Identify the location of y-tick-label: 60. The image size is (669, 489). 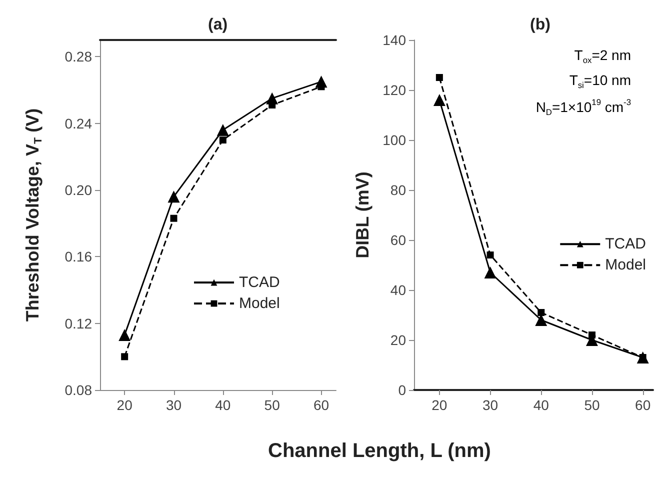
(398, 240).